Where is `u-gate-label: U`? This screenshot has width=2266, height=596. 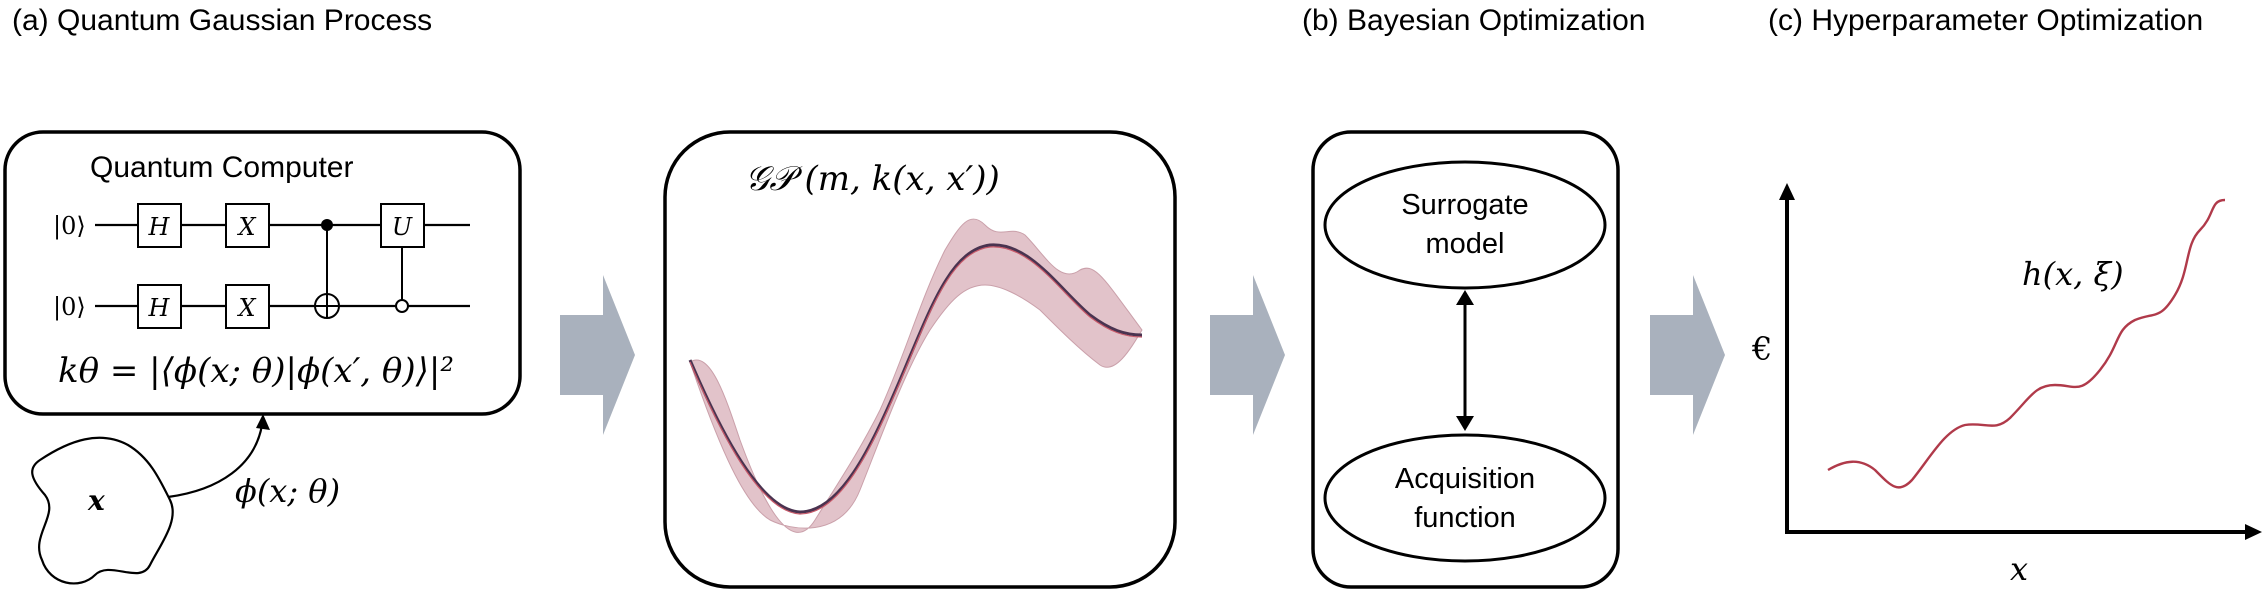
u-gate-label: U is located at coordinates (402, 227).